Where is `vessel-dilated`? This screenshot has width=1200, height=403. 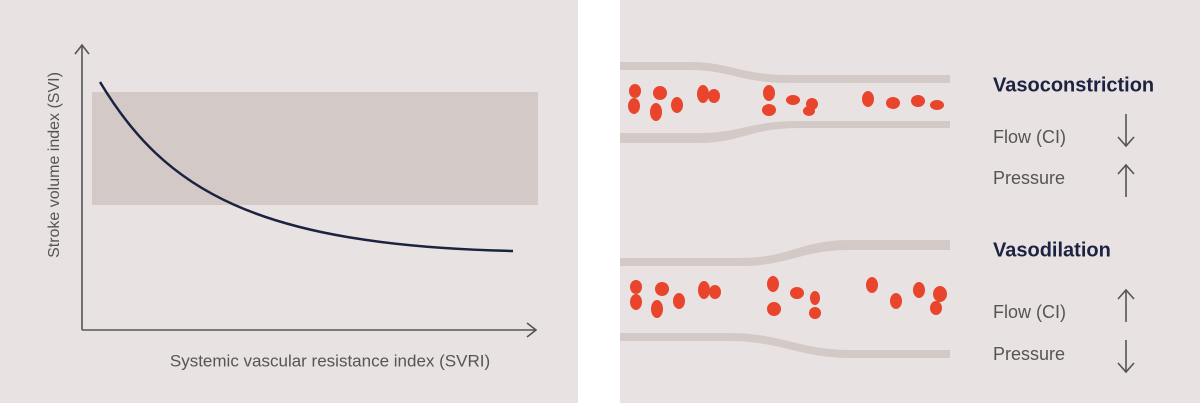 vessel-dilated is located at coordinates (785, 299).